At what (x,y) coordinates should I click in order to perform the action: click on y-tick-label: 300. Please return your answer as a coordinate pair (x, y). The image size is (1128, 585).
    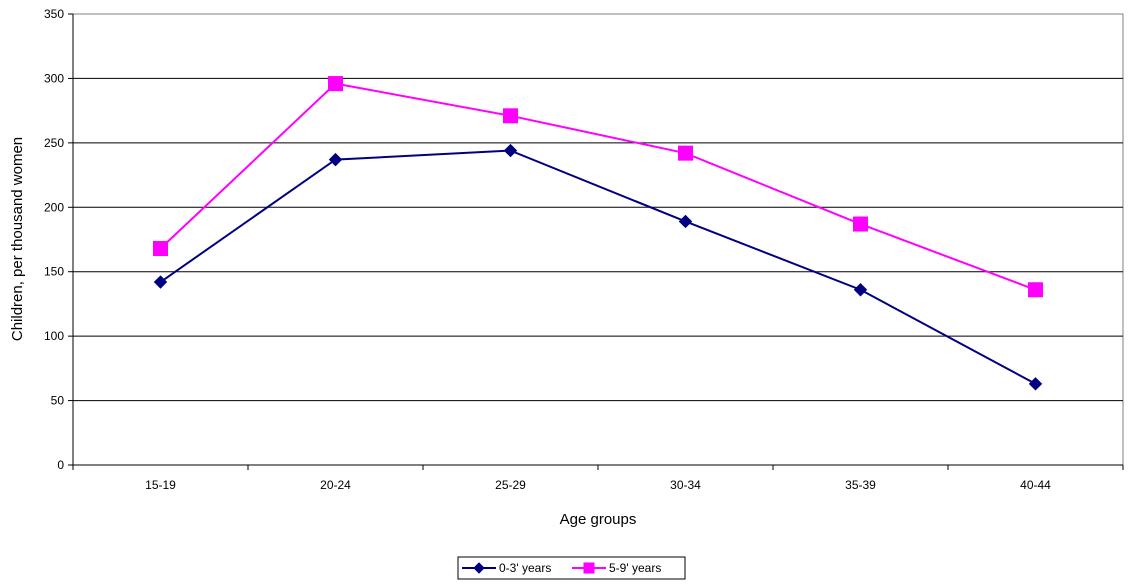
    Looking at the image, I should click on (54, 78).